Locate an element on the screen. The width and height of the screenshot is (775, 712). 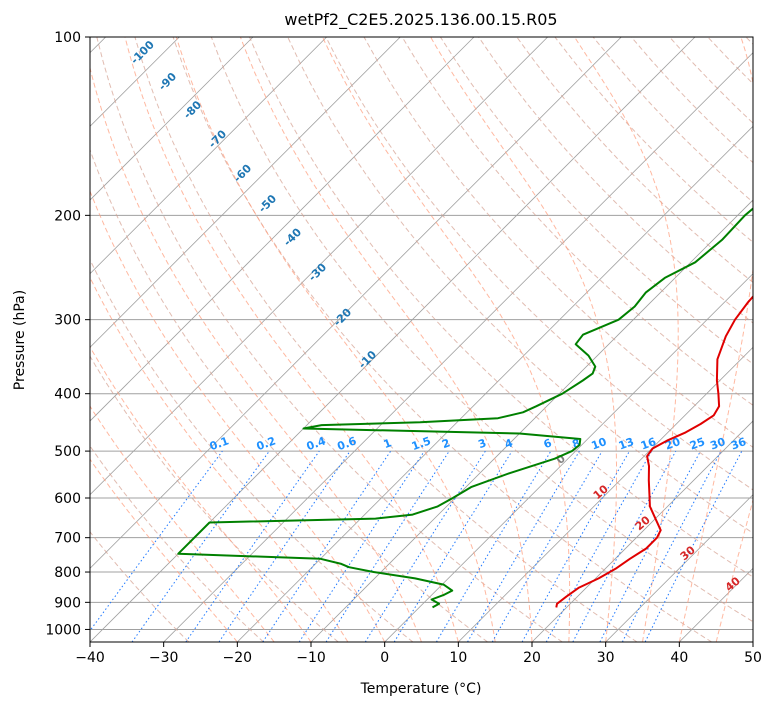
x-axis-label: Temperature (°C) is located at coordinates (421, 689).